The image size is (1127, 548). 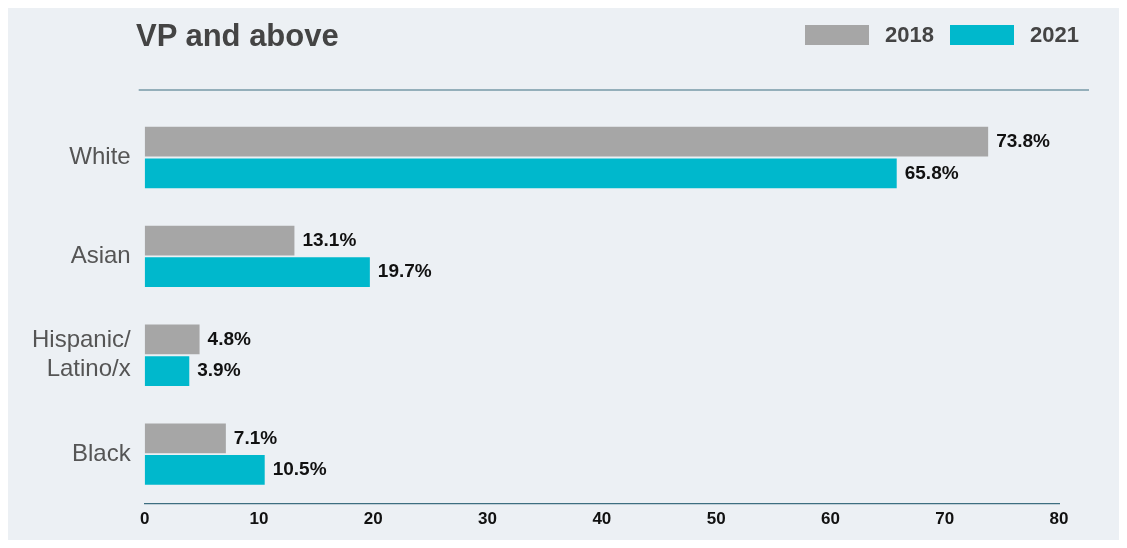 I want to click on x-tick-label: 20, so click(x=373, y=519).